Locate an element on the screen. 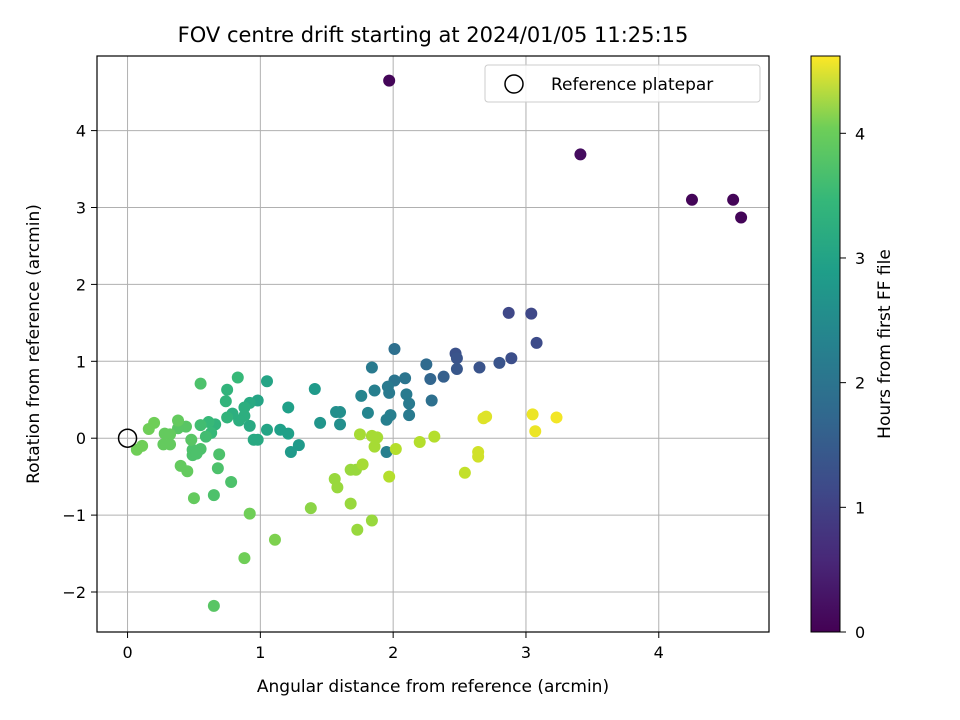 The height and width of the screenshot is (720, 960). colorbar-tick-label: 0 is located at coordinates (860, 632).